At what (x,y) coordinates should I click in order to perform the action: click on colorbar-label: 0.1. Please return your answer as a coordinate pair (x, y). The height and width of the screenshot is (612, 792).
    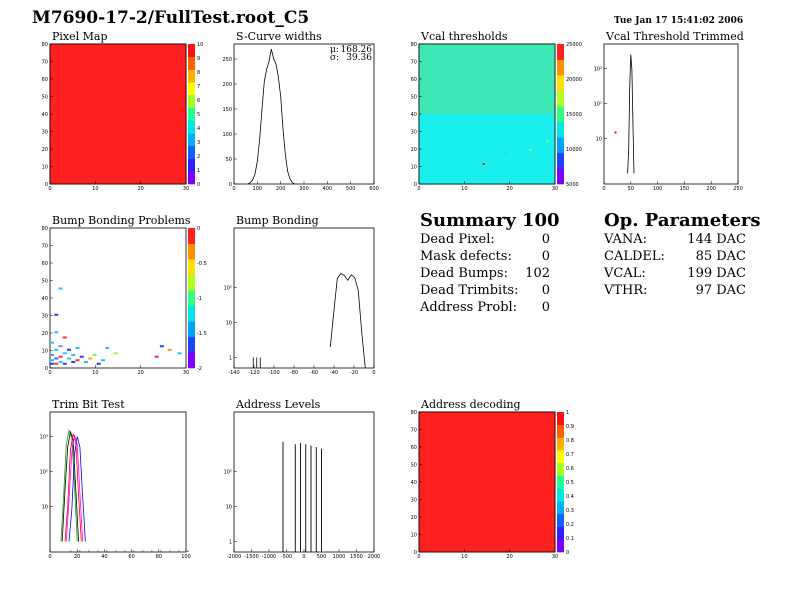
    Looking at the image, I should click on (570, 539).